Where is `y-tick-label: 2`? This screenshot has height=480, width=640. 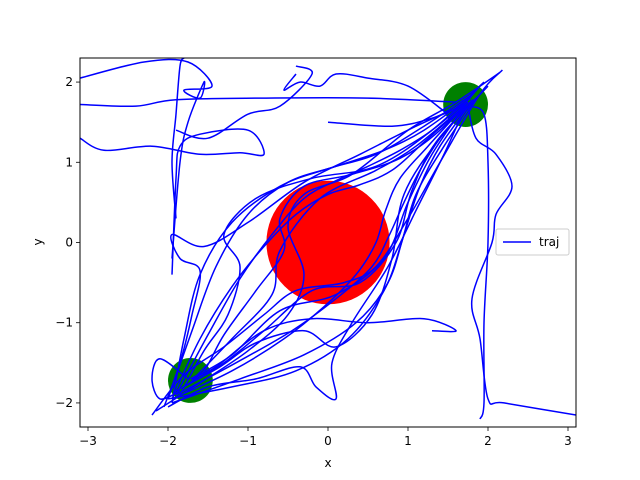 y-tick-label: 2 is located at coordinates (69, 82).